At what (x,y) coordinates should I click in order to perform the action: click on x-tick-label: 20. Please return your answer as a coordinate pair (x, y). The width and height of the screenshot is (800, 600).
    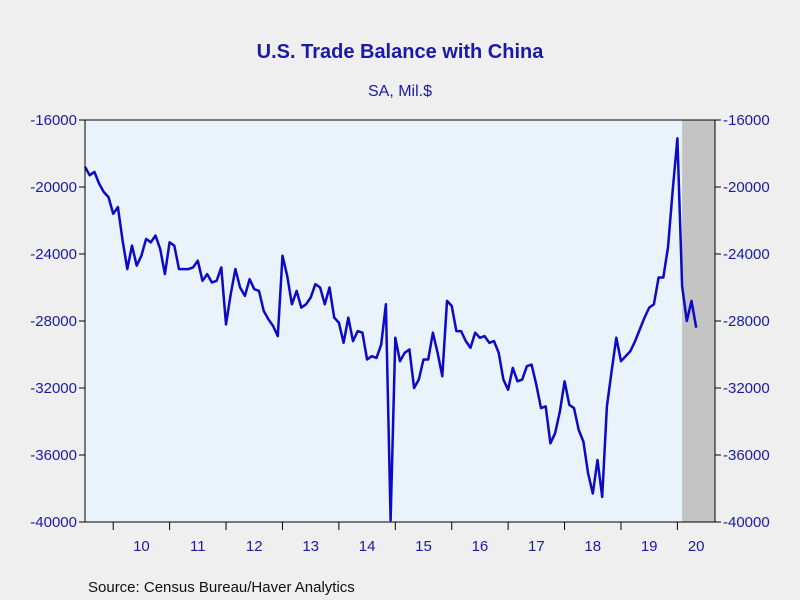
    Looking at the image, I should click on (696, 546).